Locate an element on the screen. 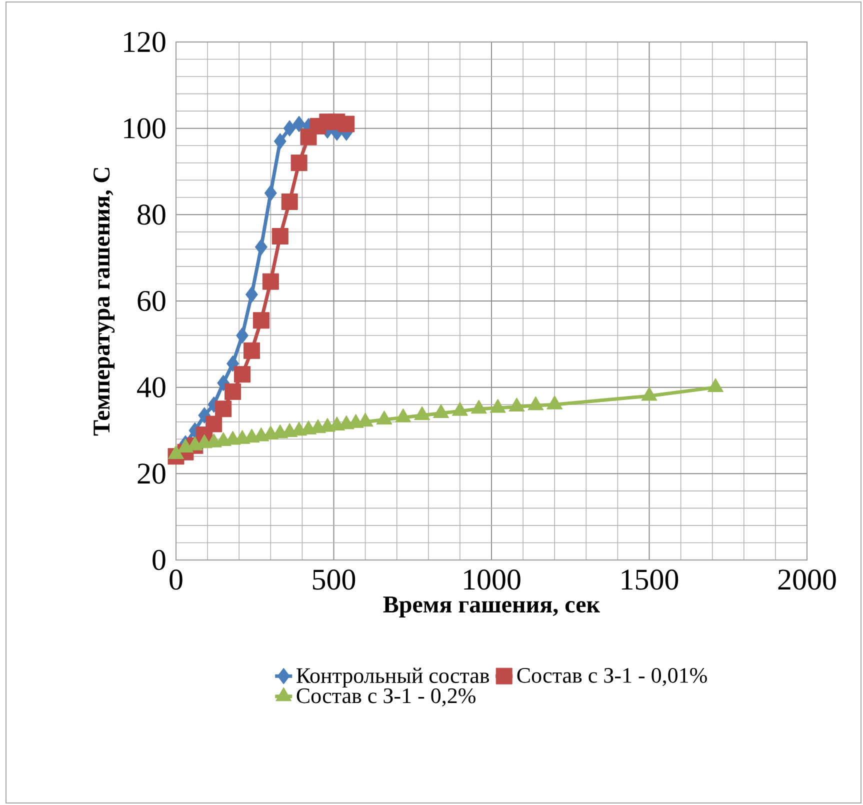  x-tick-label: 1500 is located at coordinates (650, 580).